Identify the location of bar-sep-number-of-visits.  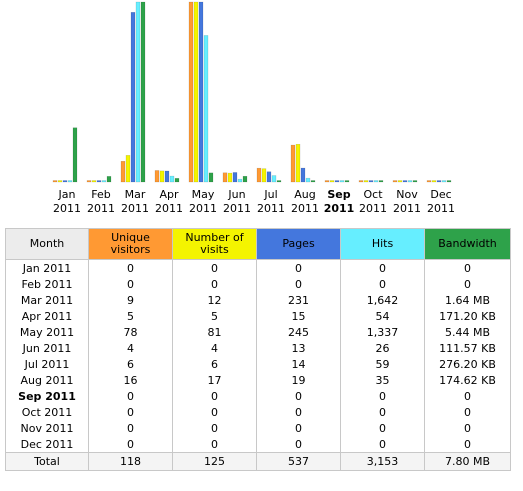
(332, 181).